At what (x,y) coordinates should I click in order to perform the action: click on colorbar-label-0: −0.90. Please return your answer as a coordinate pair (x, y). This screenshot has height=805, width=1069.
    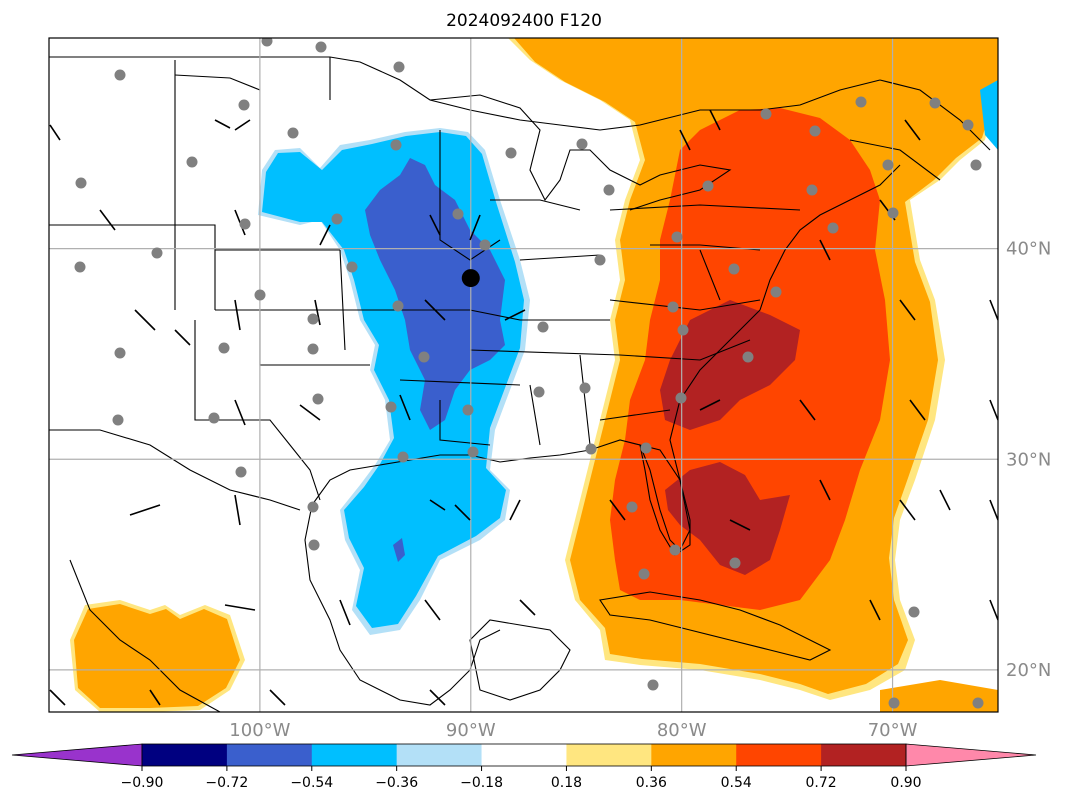
    Looking at the image, I should click on (142, 783).